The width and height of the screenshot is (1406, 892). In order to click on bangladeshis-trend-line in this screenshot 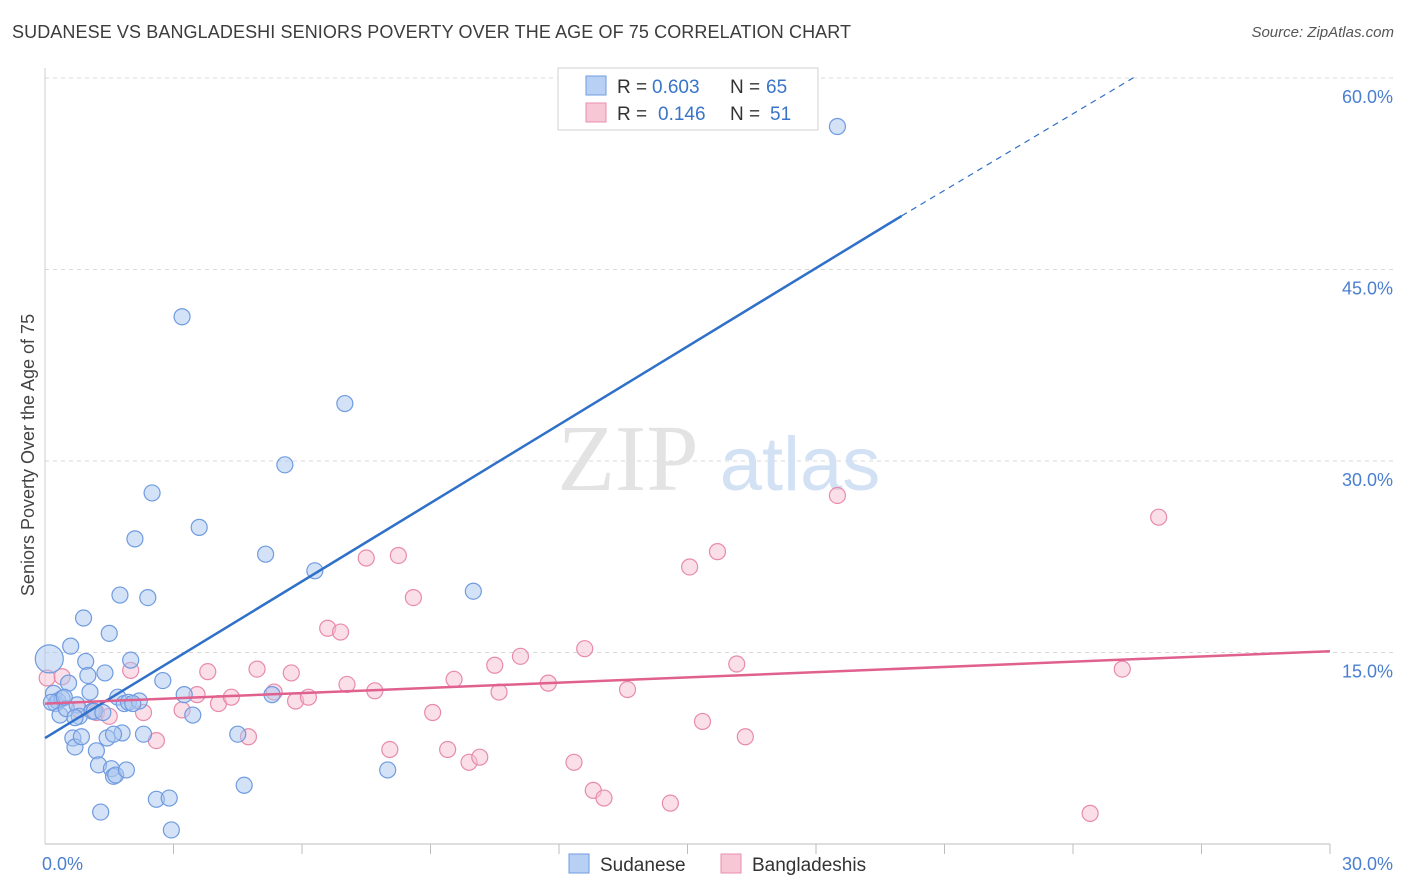, I will do `click(687, 677)`.